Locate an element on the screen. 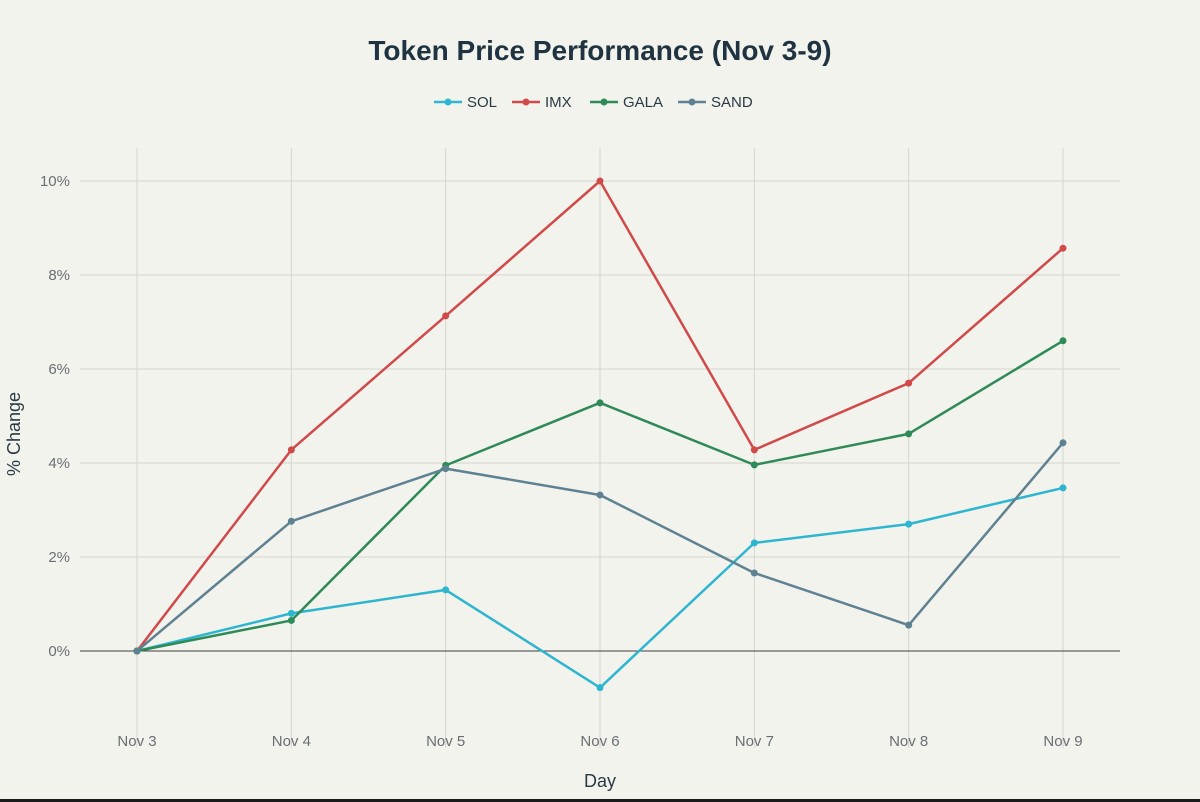  legend-label: SOL is located at coordinates (482, 102).